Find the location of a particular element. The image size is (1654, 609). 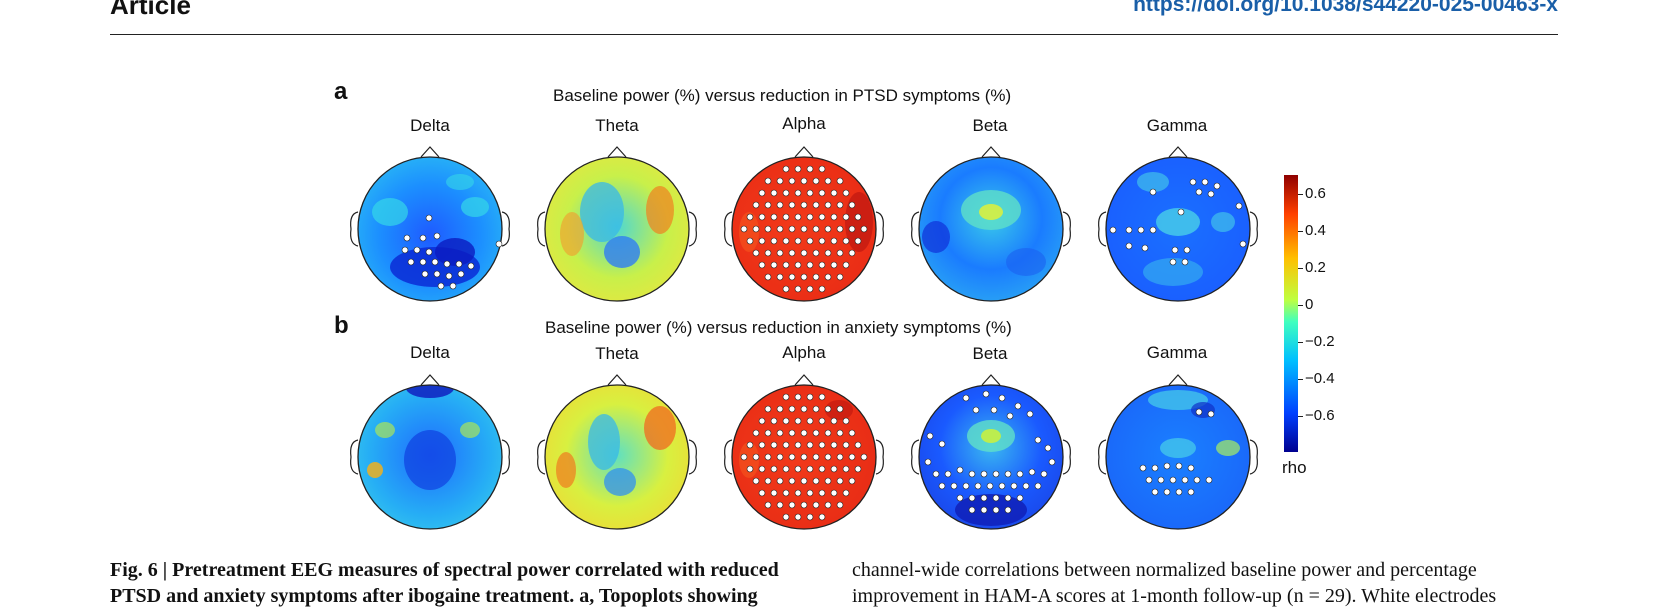

band-label-a-beta: Beta is located at coordinates (990, 125).